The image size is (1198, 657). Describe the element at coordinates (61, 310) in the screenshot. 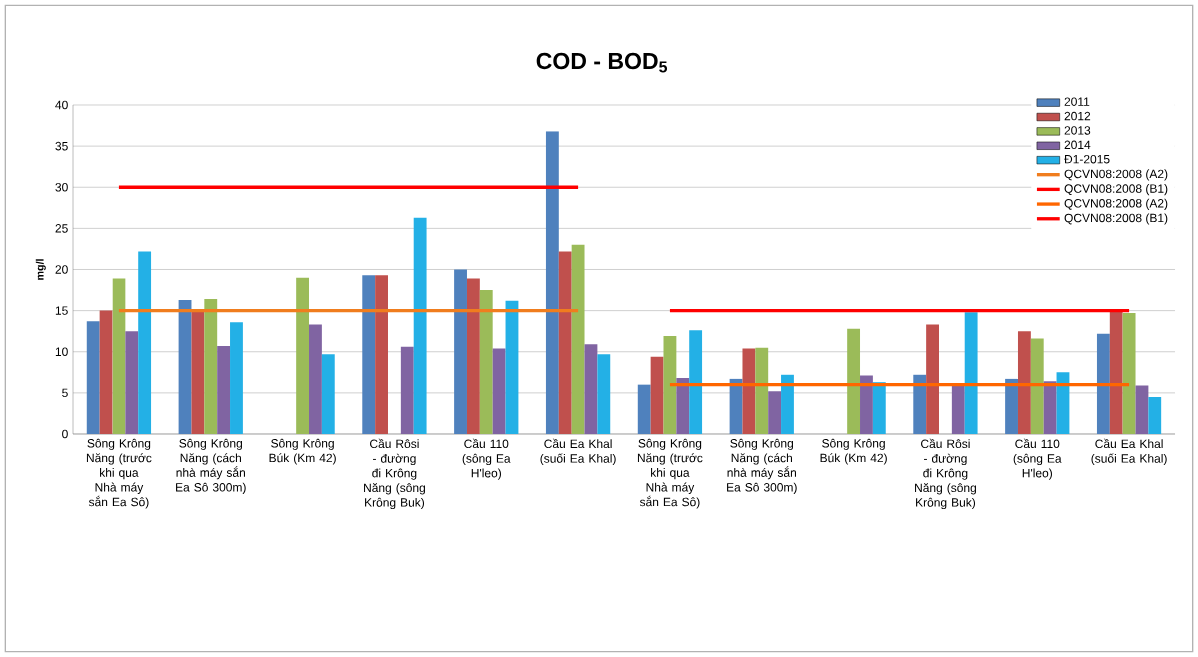

I see `y-tick-label: 15` at that location.